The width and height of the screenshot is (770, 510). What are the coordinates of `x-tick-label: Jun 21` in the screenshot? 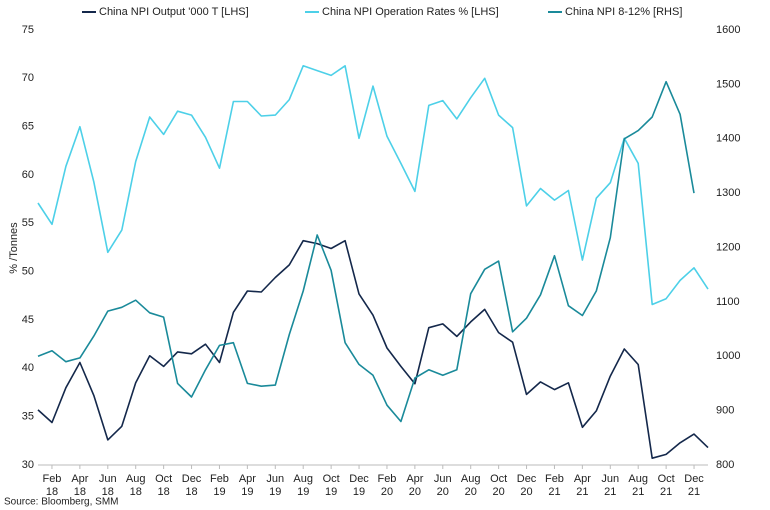 It's located at (610, 485).